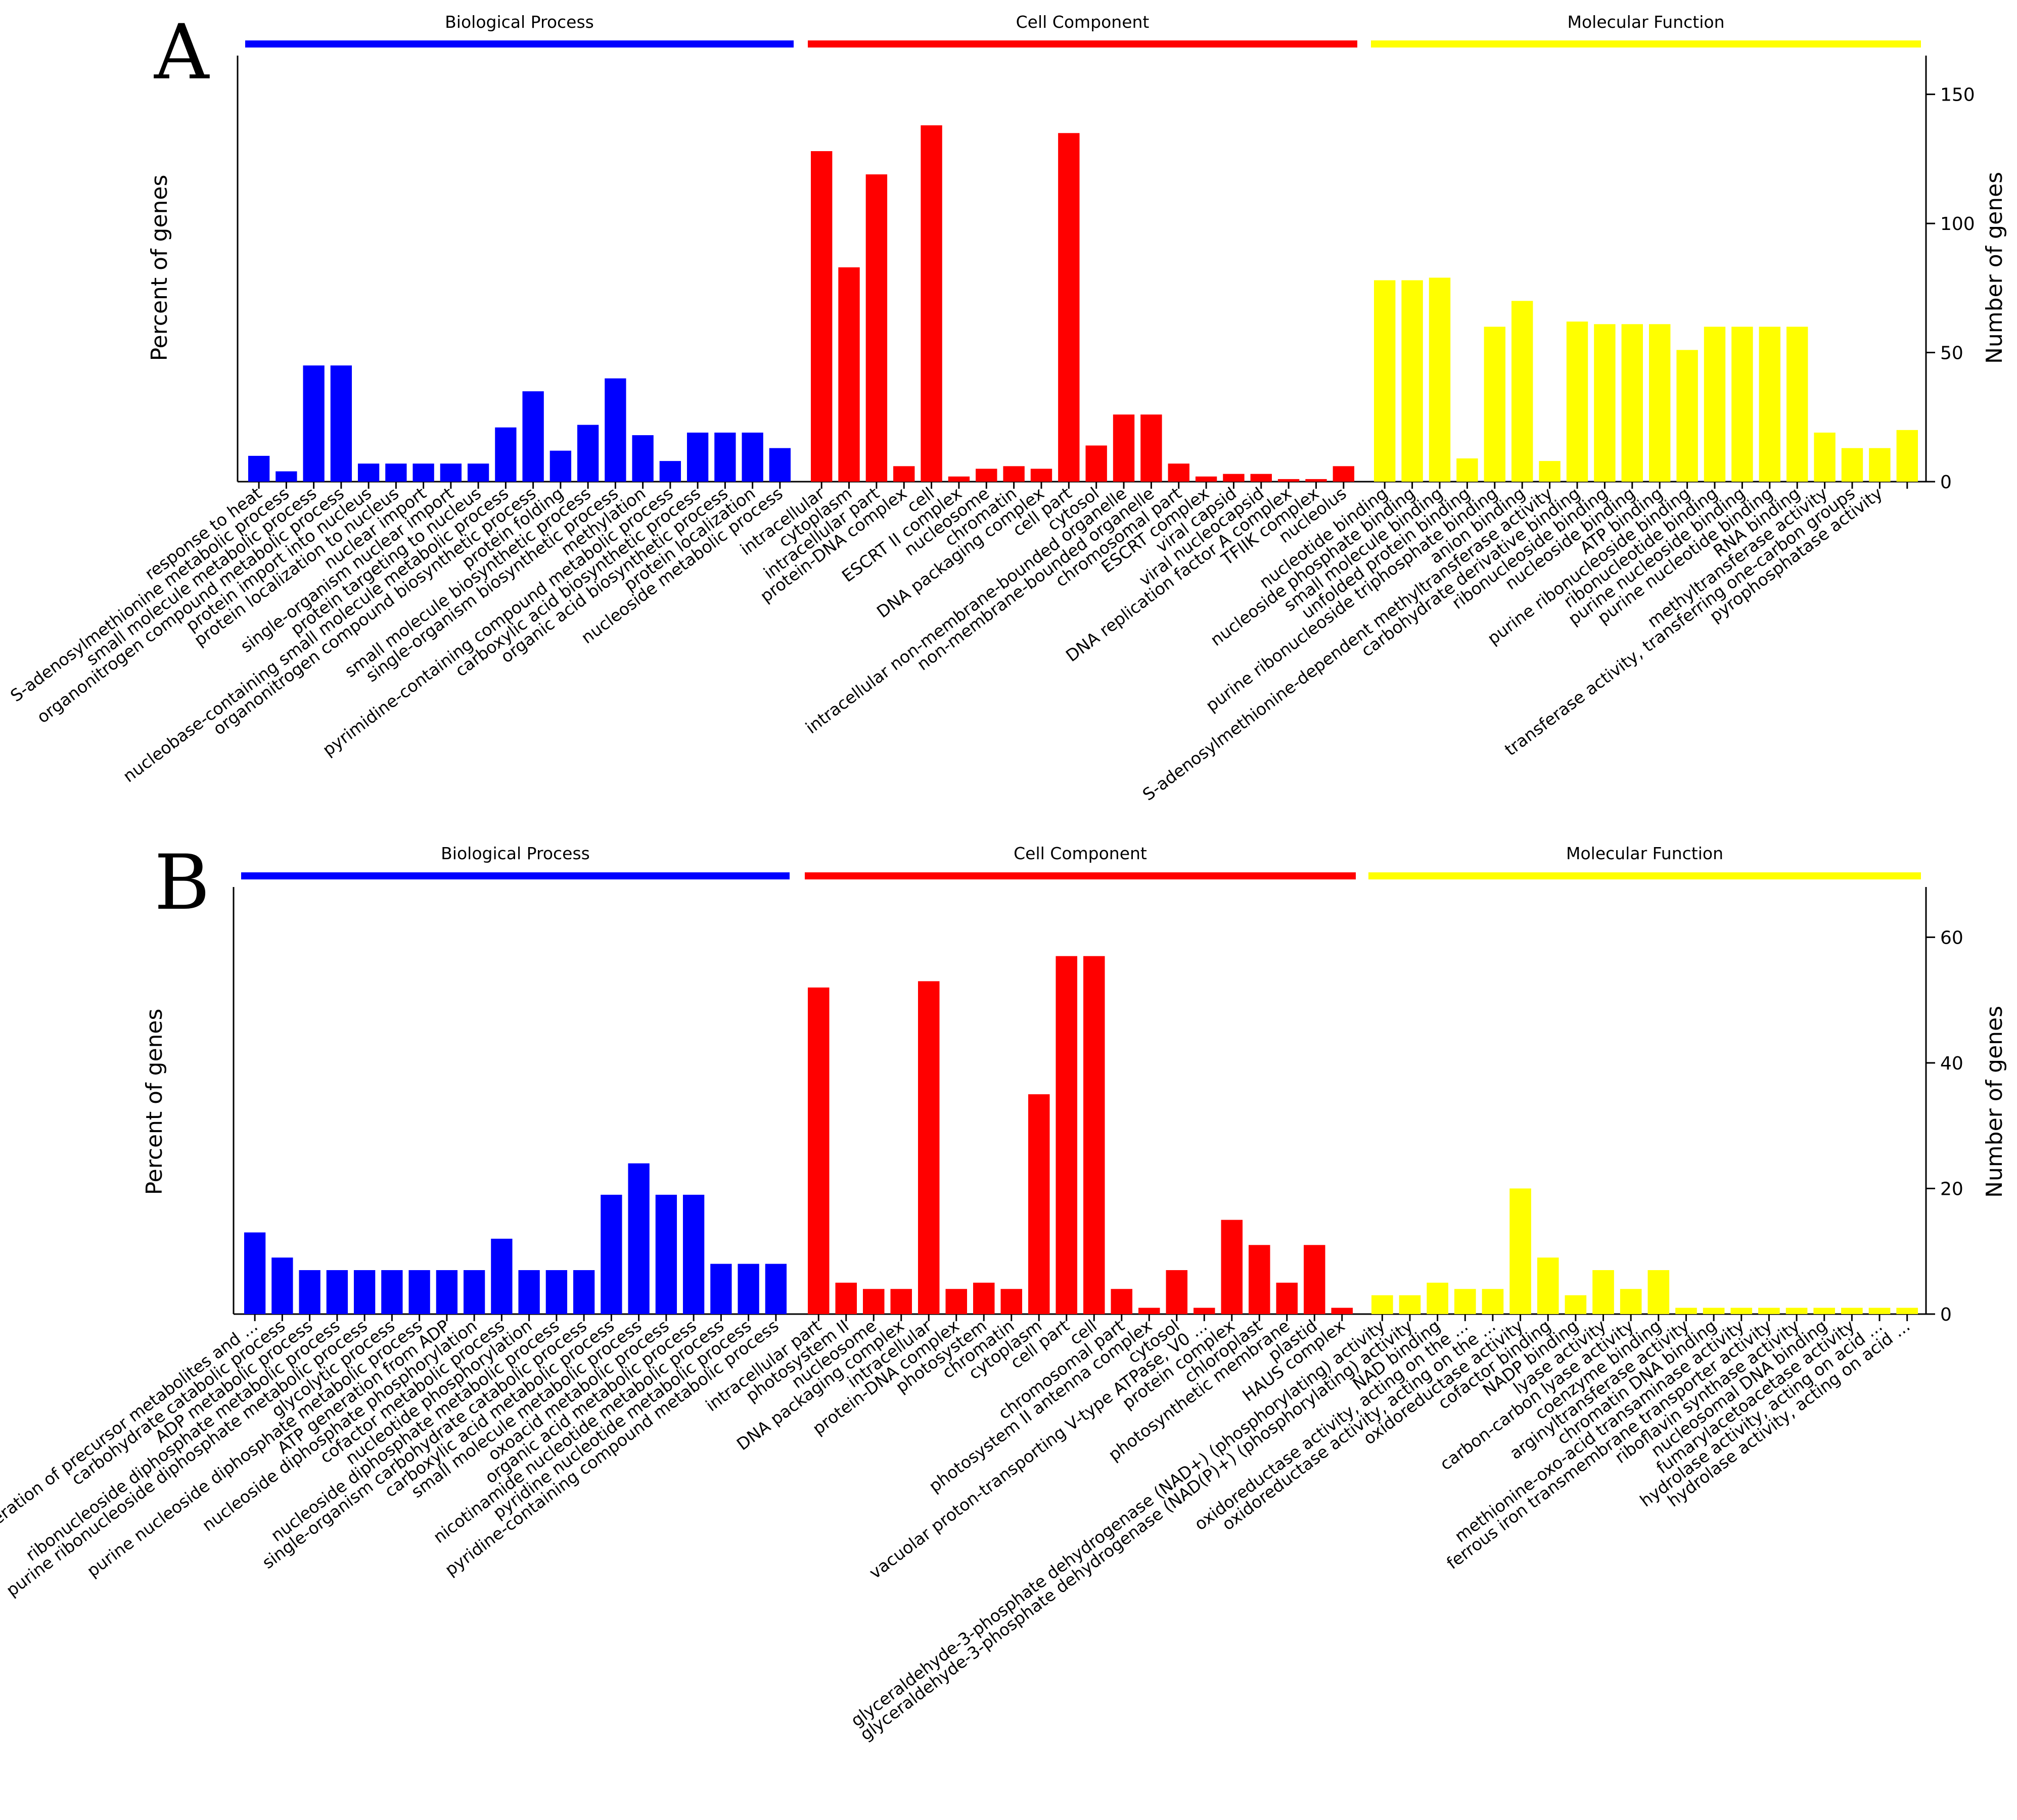 Image resolution: width=2017 pixels, height=1820 pixels. What do you see at coordinates (159, 268) in the screenshot?
I see `left-axis-title-a: Percent of genes` at bounding box center [159, 268].